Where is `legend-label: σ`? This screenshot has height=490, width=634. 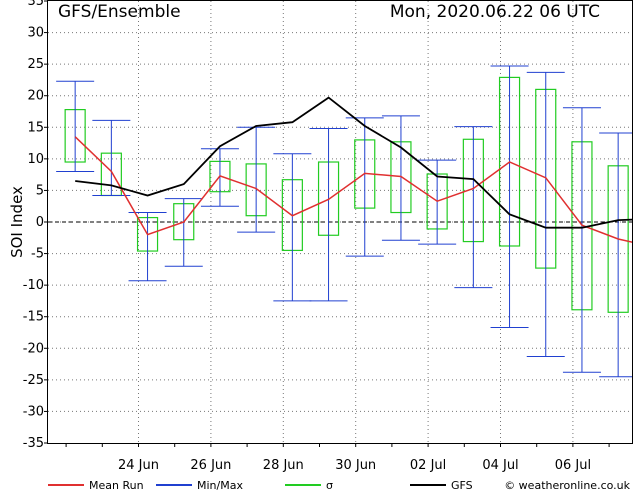 legend-label: σ is located at coordinates (329, 484).